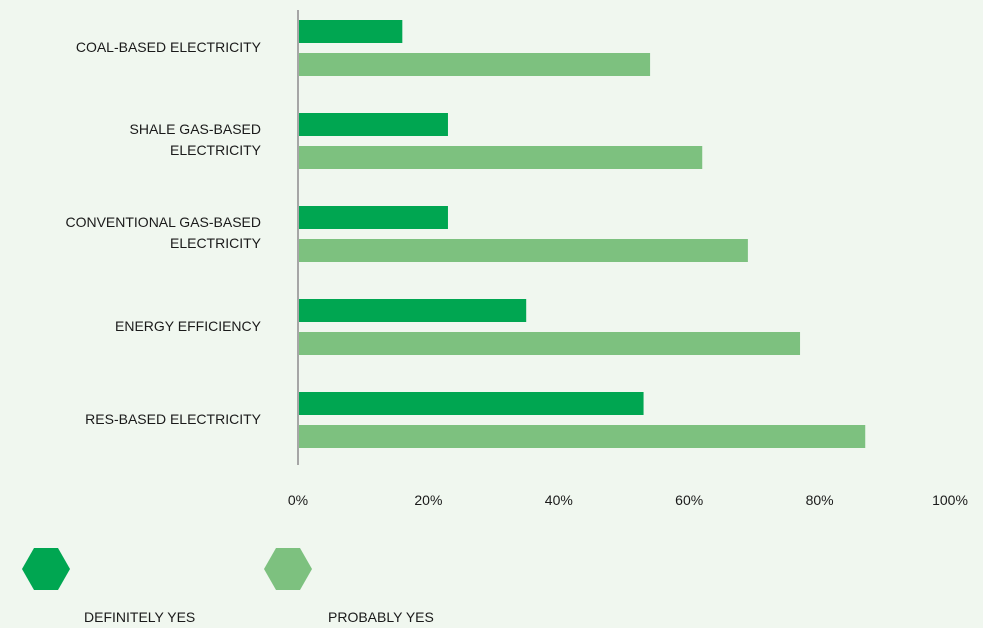 Image resolution: width=983 pixels, height=628 pixels. What do you see at coordinates (108, 588) in the screenshot?
I see `legend-item-definitely-yes: DEFINITELY YES` at bounding box center [108, 588].